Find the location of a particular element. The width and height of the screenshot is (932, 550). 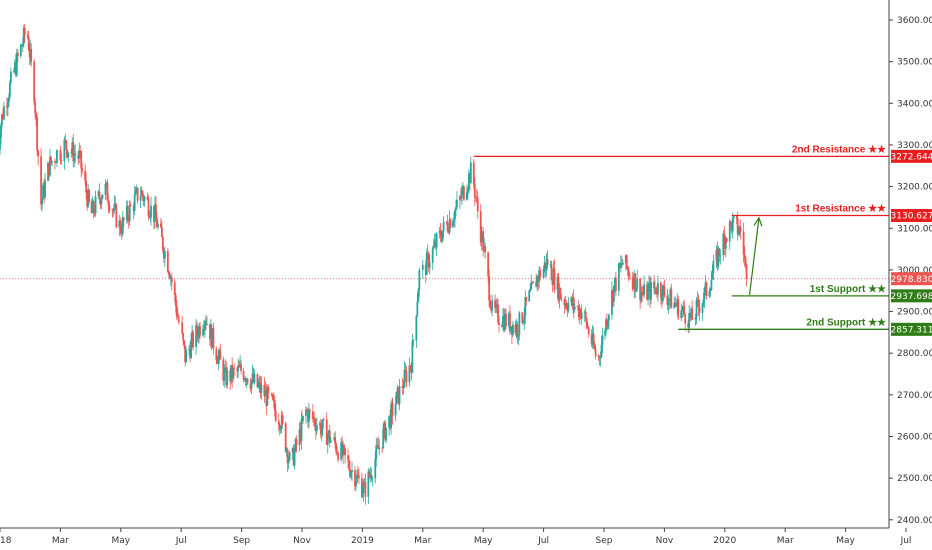

x-tick-label: Mar is located at coordinates (785, 541).